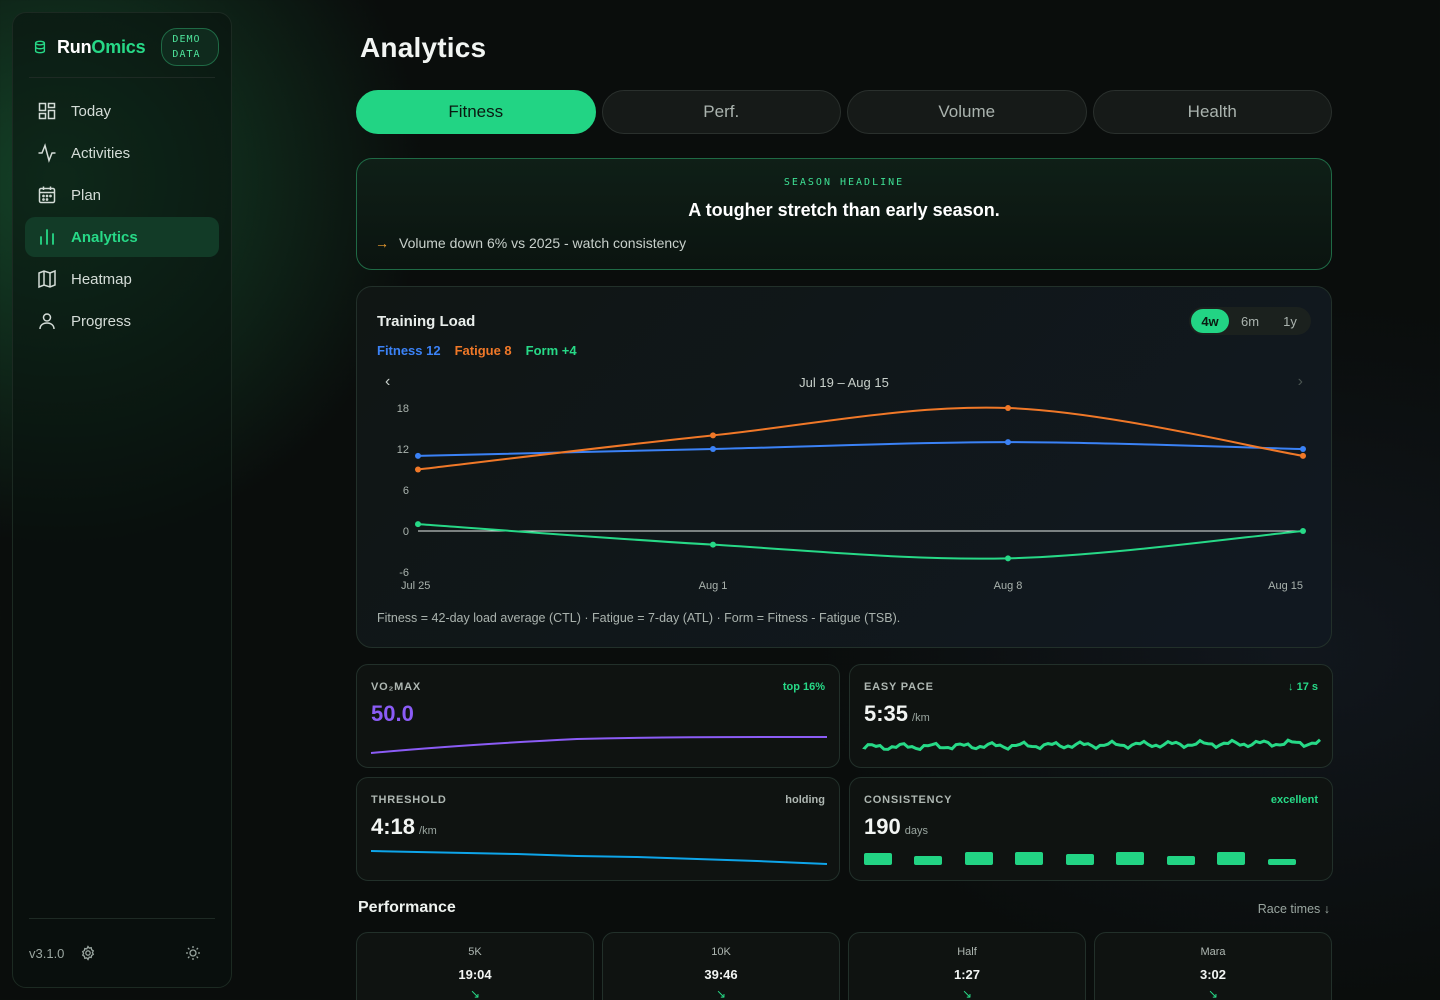 This screenshot has width=1440, height=1000. I want to click on y-tick-label: 6, so click(406, 491).